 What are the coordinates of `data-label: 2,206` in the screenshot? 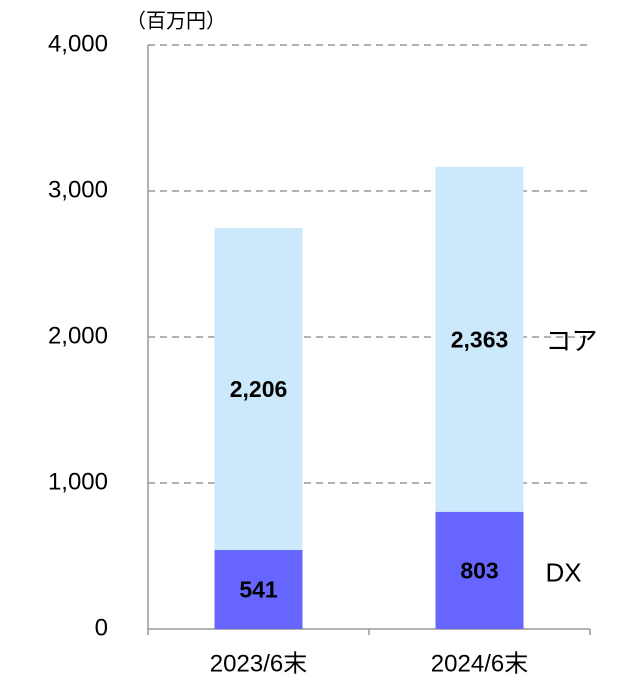 It's located at (259, 389).